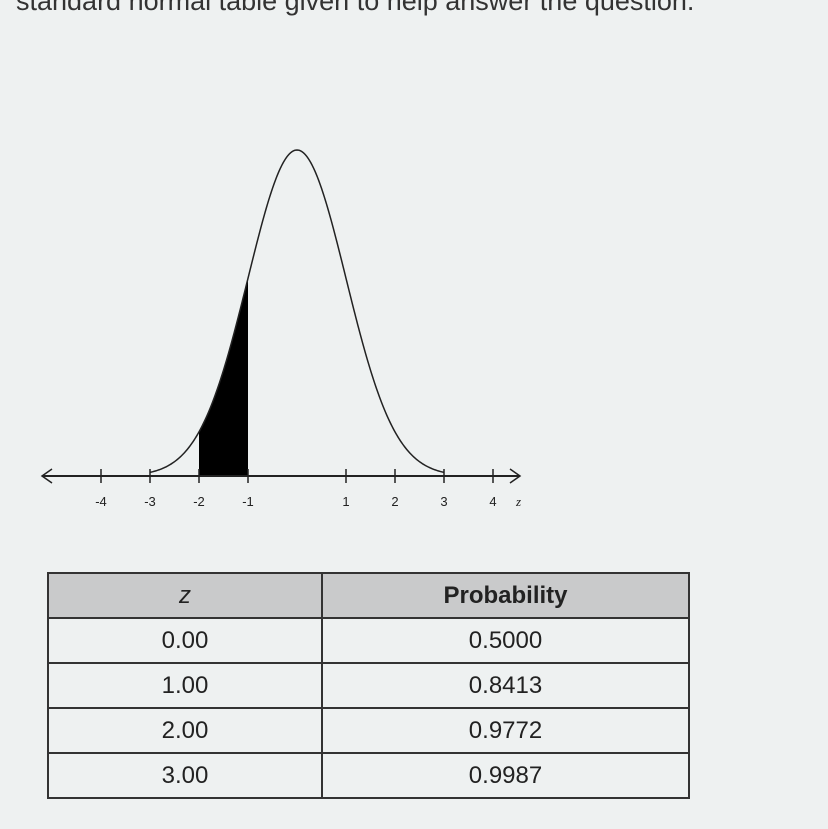 This screenshot has width=828, height=829. Describe the element at coordinates (443, 501) in the screenshot. I see `x-tick-label: 3` at that location.